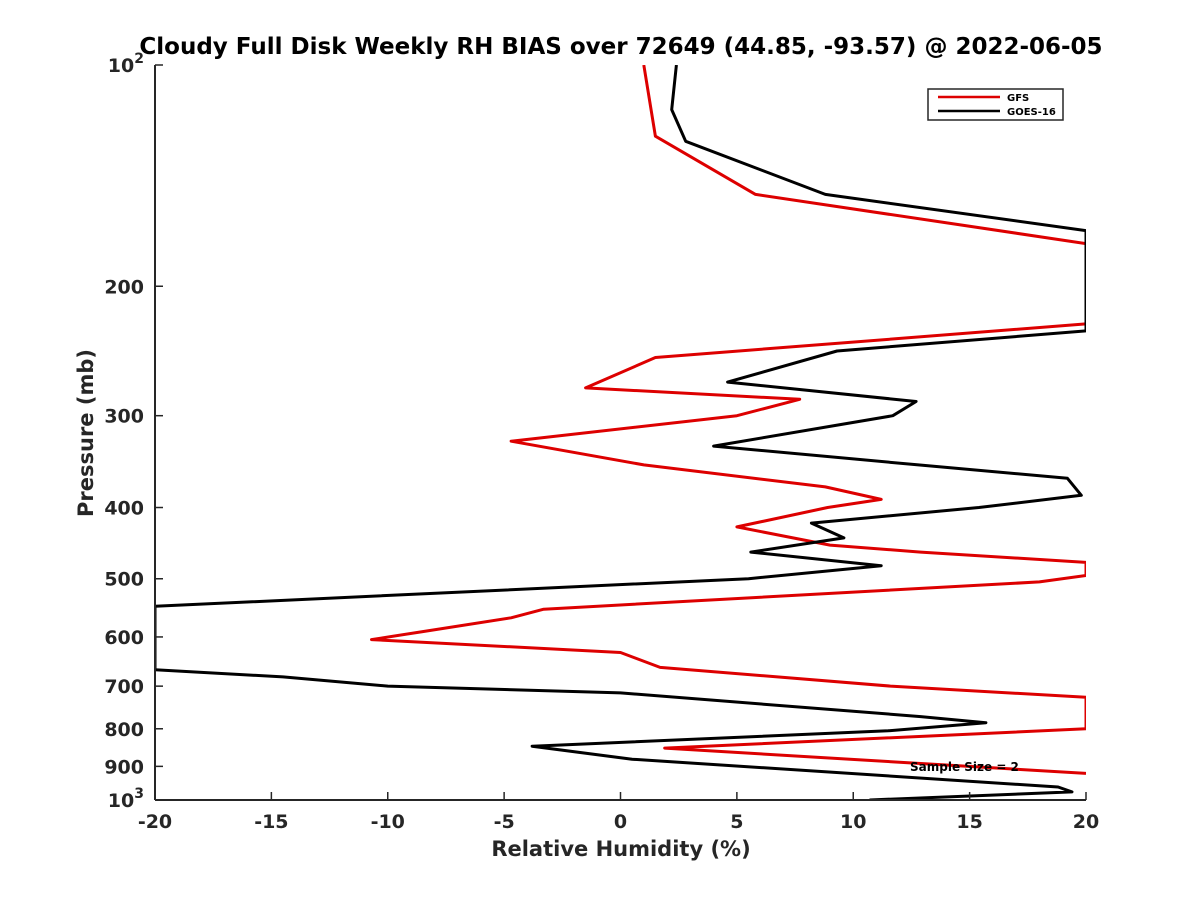 The image size is (1200, 900). I want to click on x-tick-label: -5, so click(504, 822).